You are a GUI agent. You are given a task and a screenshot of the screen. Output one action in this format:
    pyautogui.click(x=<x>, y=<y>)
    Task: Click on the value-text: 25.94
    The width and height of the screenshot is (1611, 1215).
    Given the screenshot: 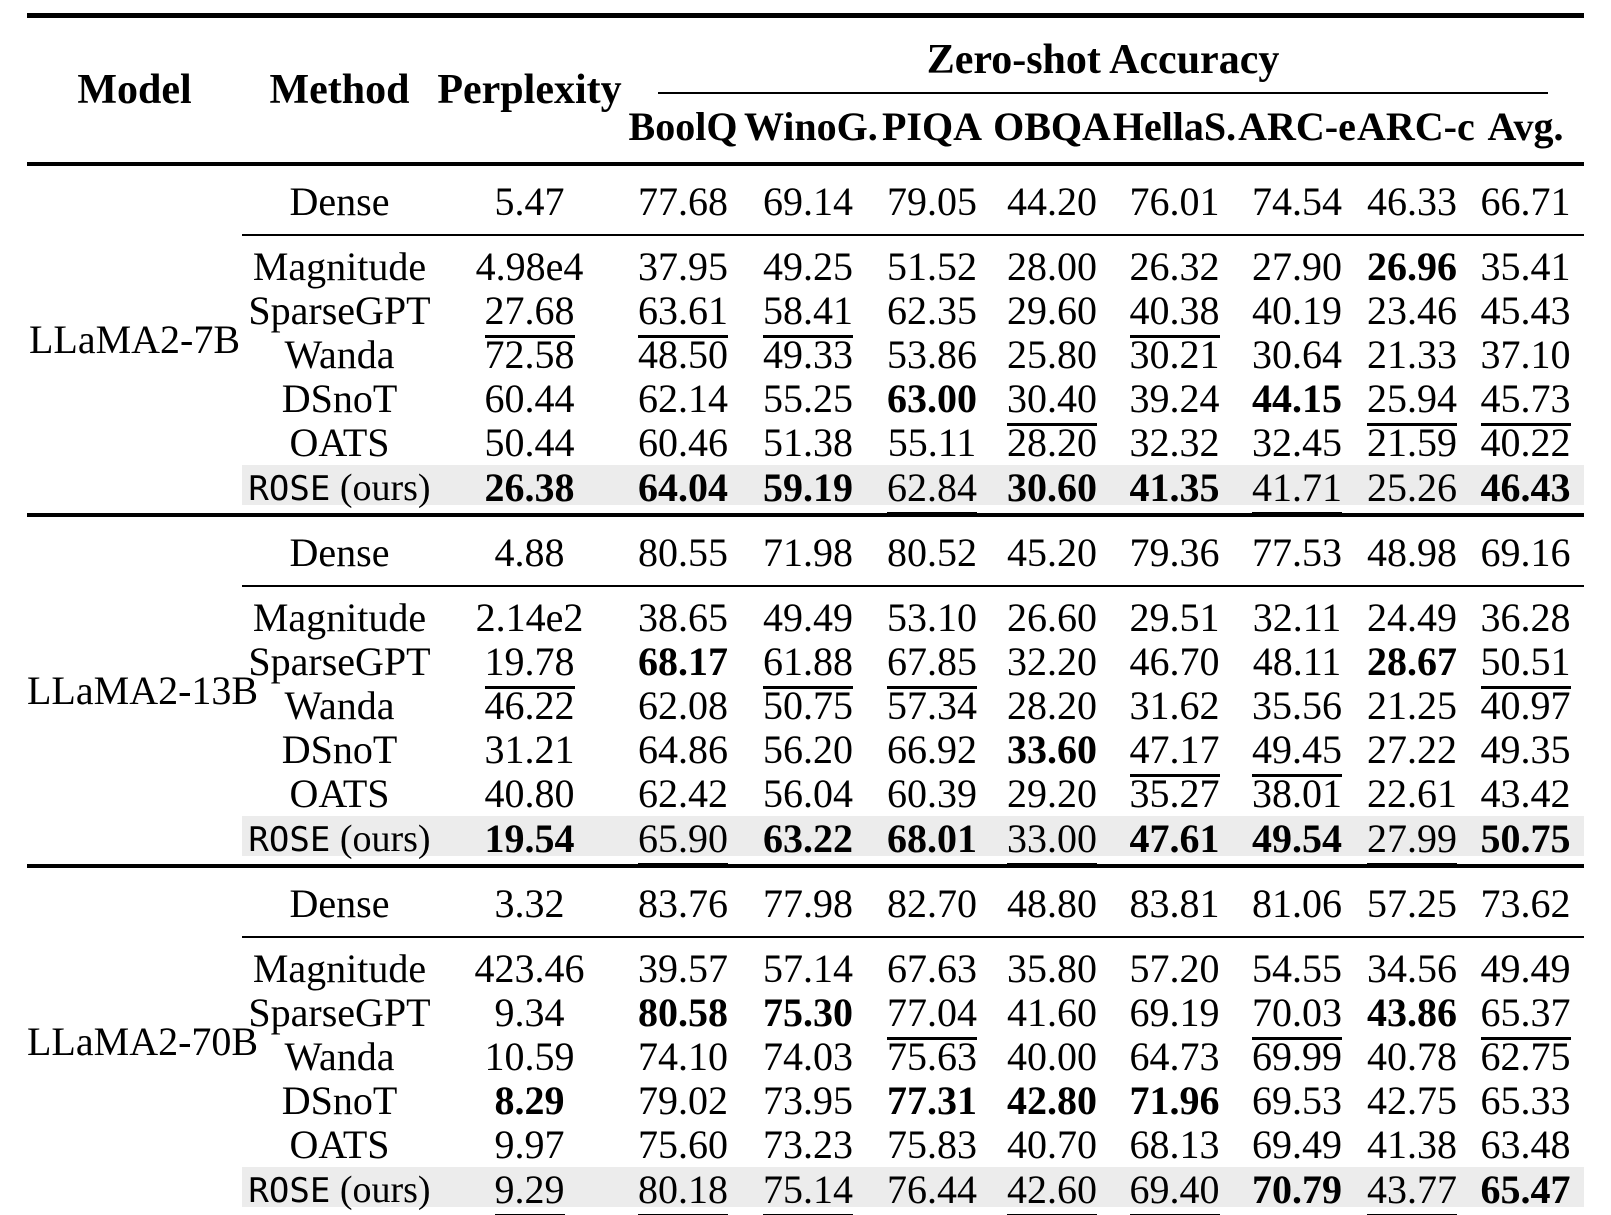 What is the action you would take?
    pyautogui.click(x=1412, y=401)
    